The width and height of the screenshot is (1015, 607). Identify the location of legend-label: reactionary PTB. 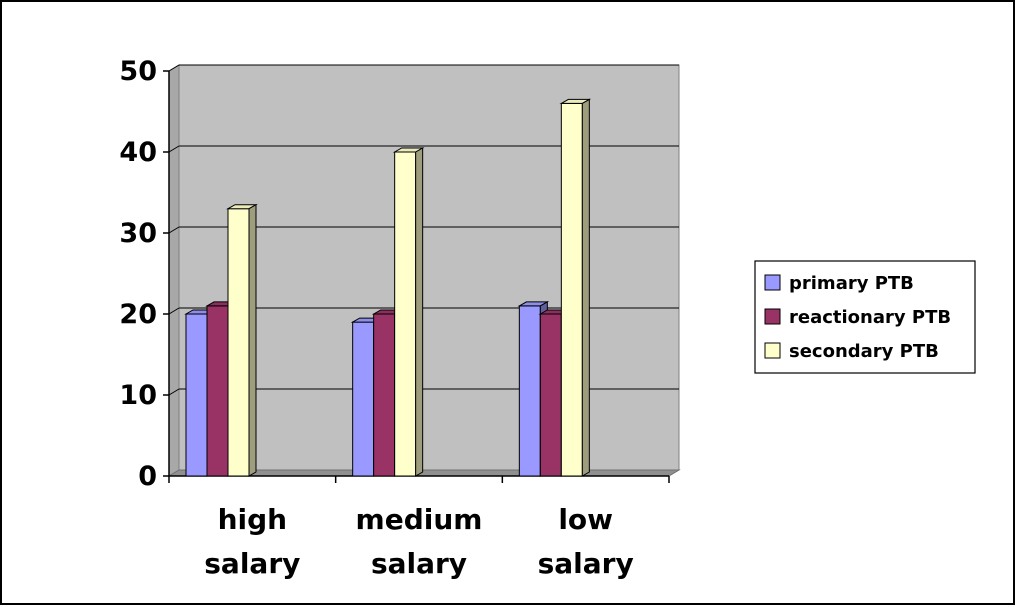
(870, 317).